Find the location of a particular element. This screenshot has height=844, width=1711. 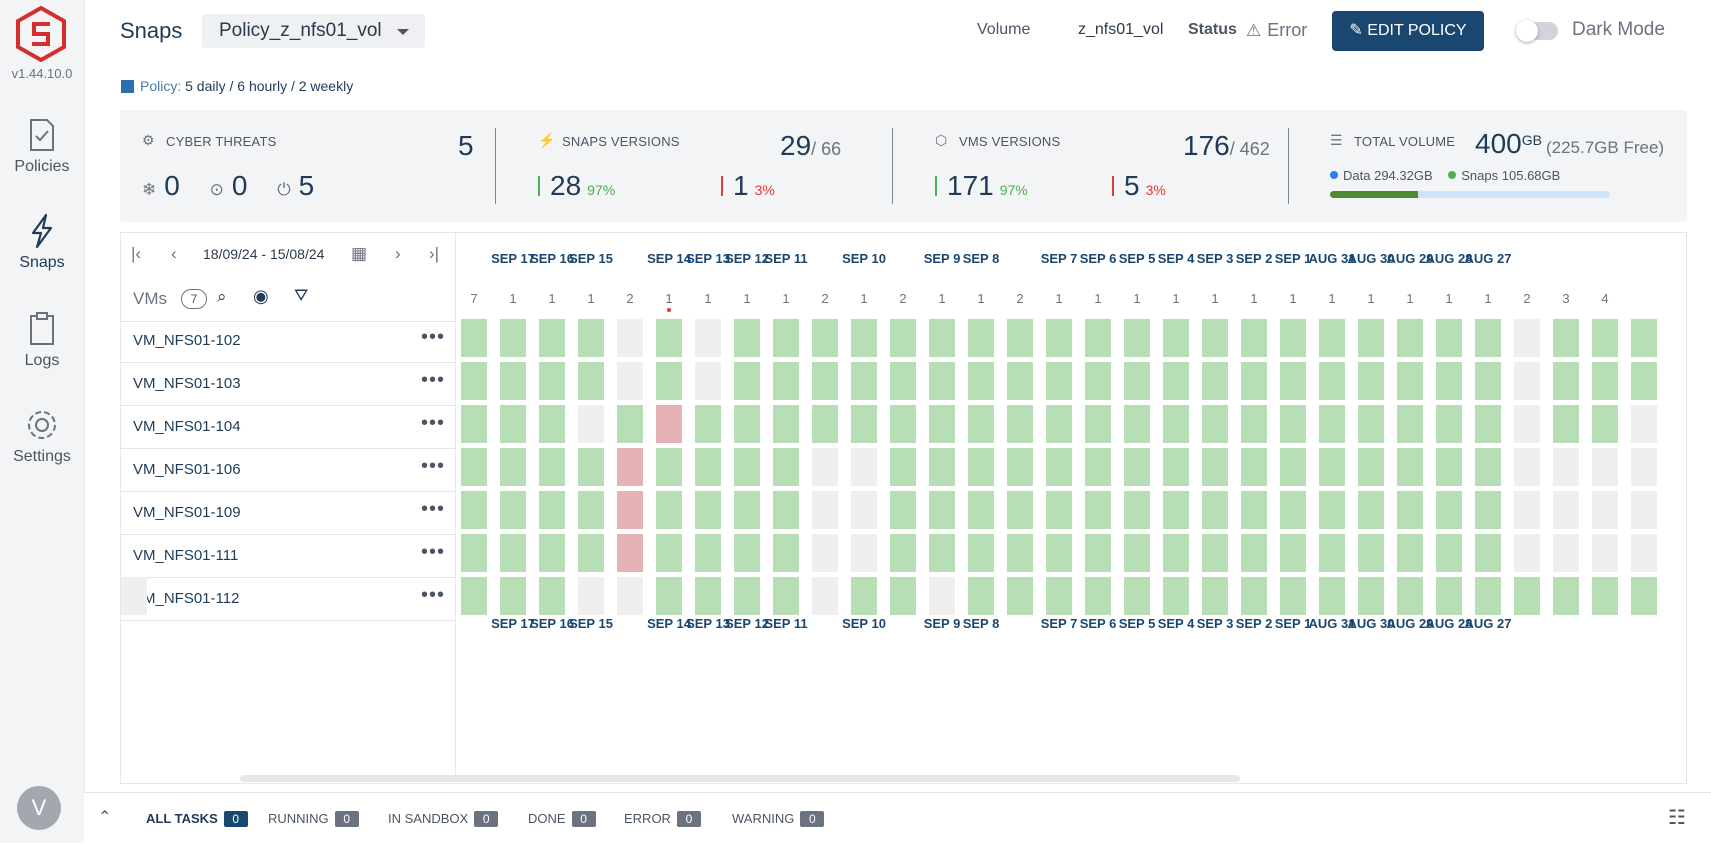

last-page-icon: ›| is located at coordinates (434, 253).